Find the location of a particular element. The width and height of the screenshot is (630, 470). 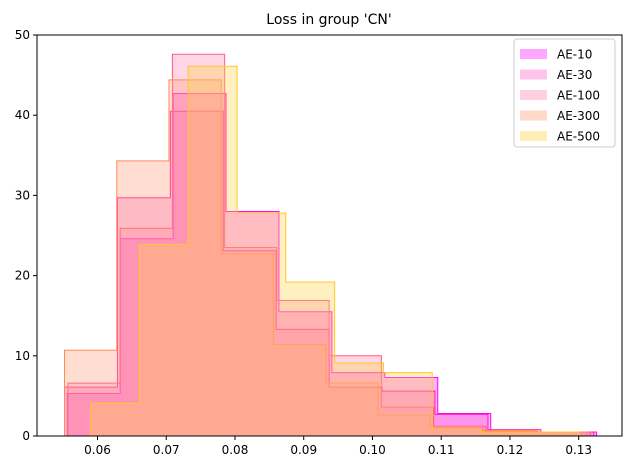

legend-item: AE-30 is located at coordinates (556, 75).